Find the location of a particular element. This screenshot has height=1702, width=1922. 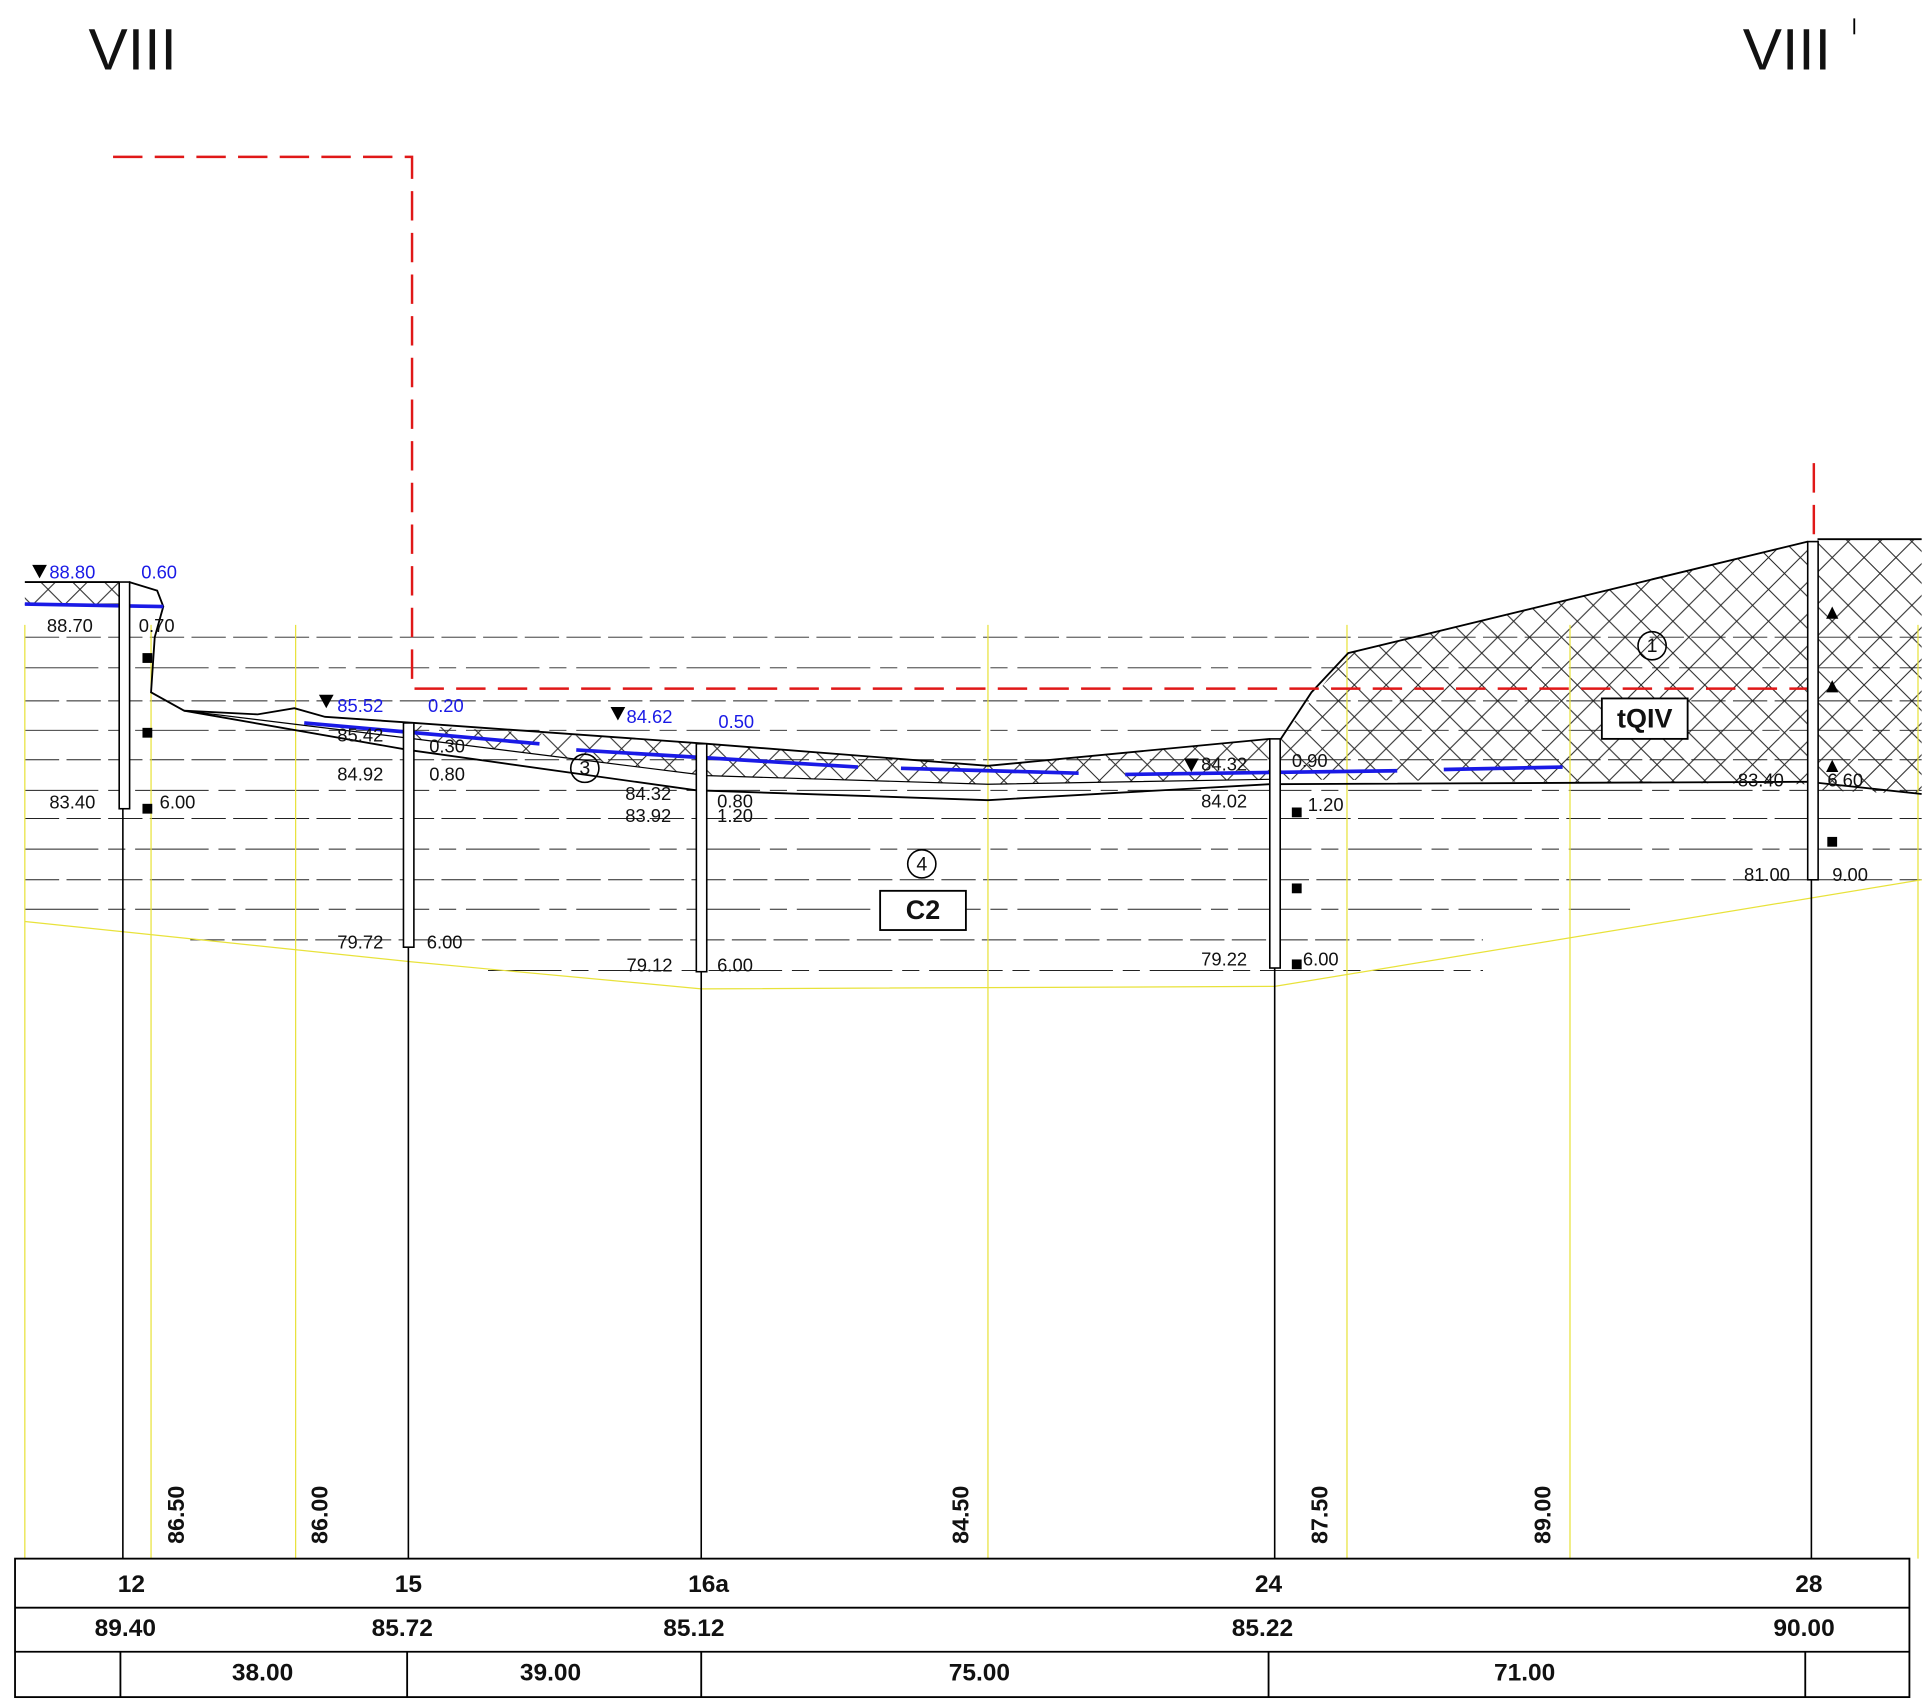

label: 84.92 is located at coordinates (360, 774).